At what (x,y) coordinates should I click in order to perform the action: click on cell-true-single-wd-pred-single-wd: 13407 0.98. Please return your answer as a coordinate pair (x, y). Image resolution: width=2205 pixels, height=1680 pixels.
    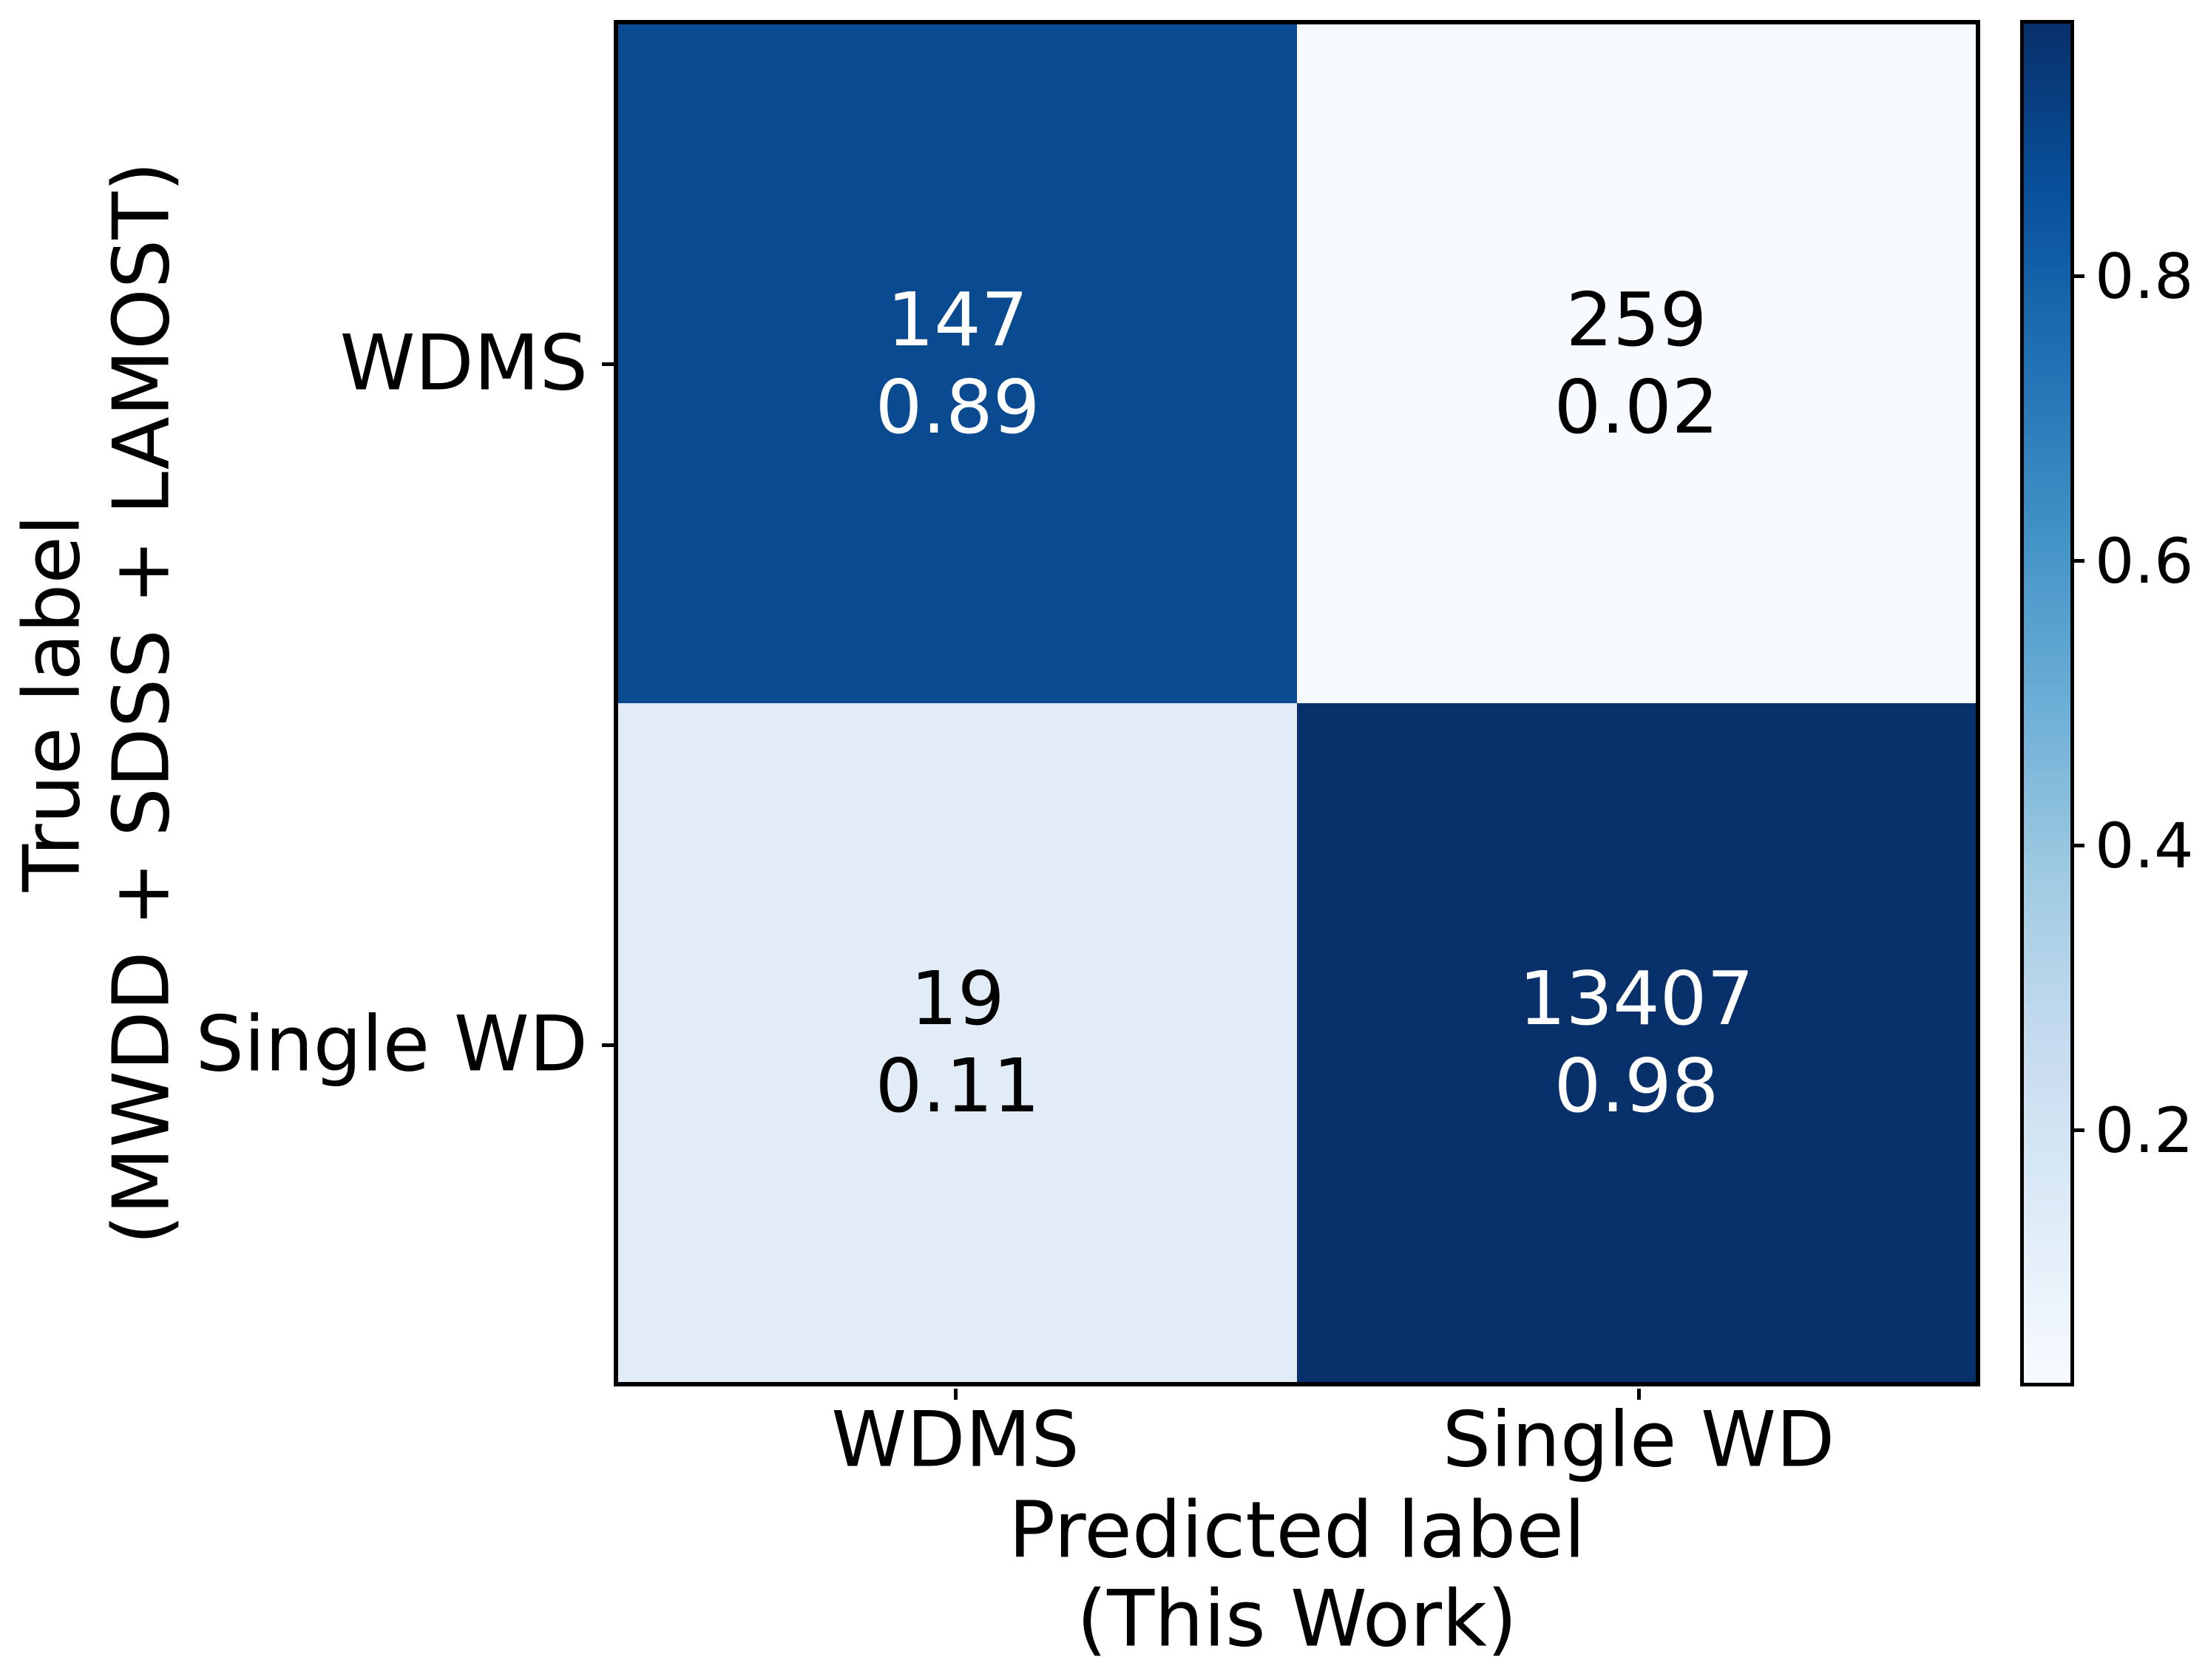
    Looking at the image, I should click on (1637, 1042).